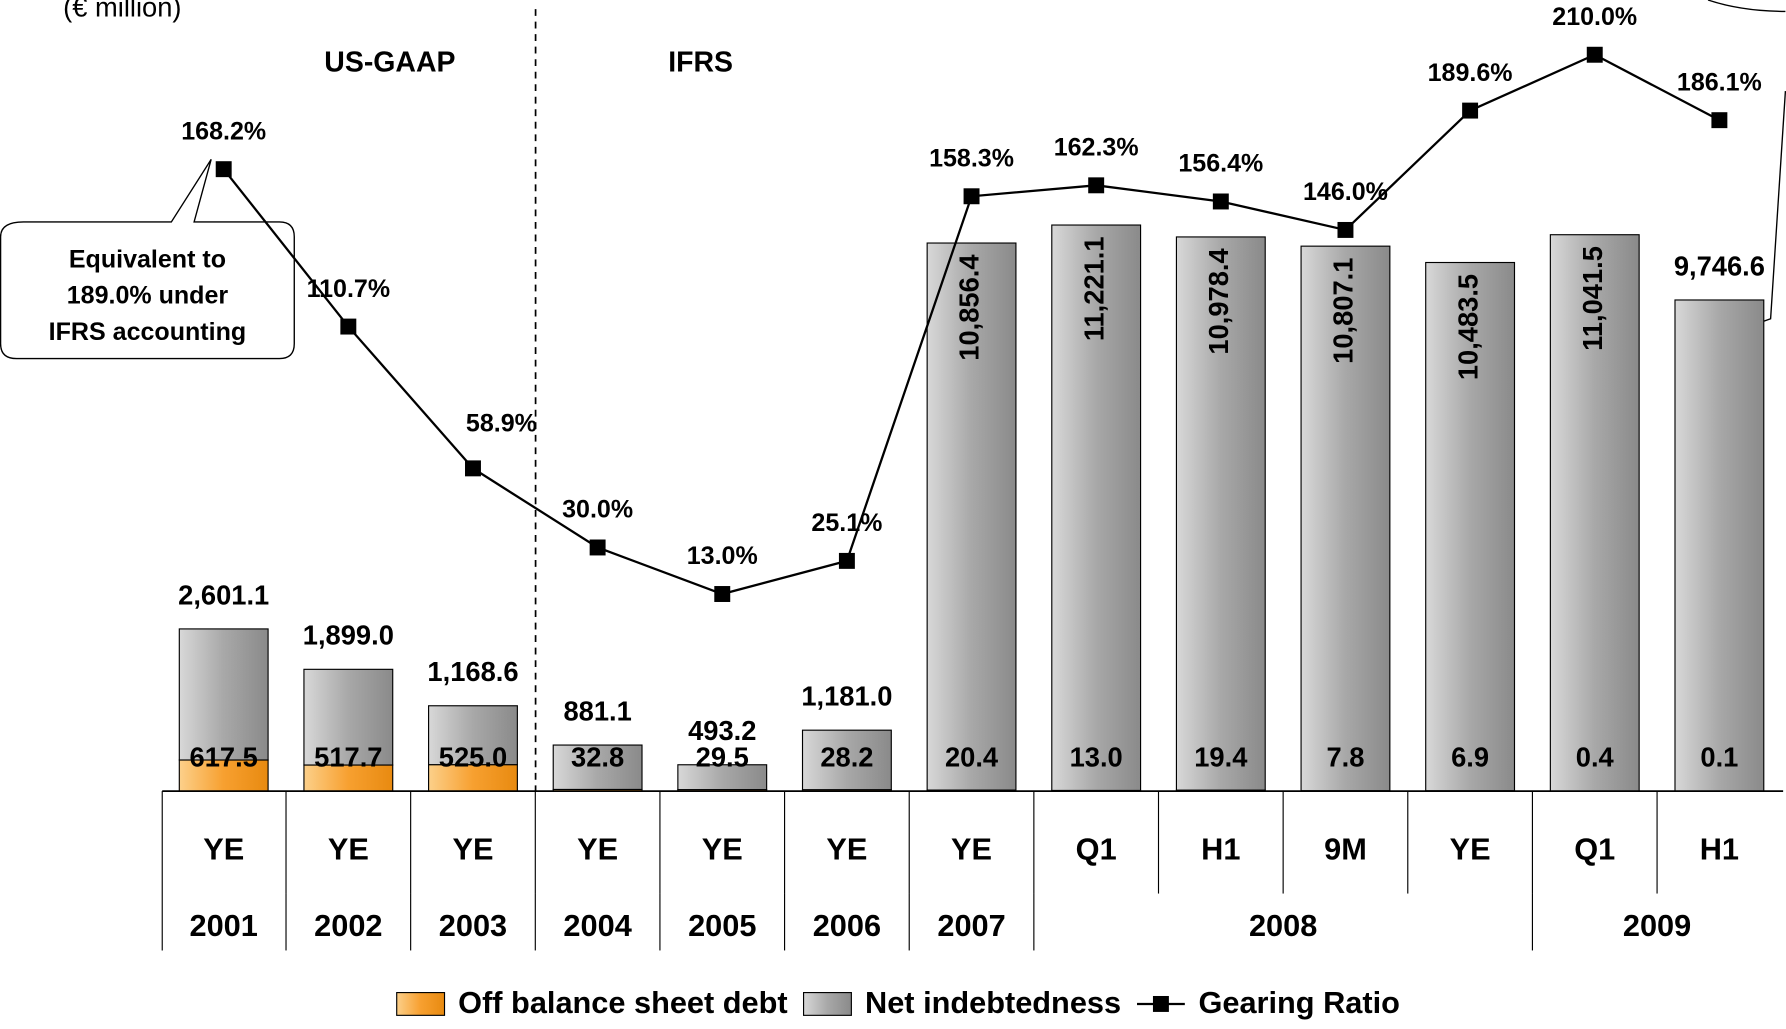 The height and width of the screenshot is (1029, 1786). What do you see at coordinates (597, 710) in the screenshot?
I see `net-debt-label: 881.1` at bounding box center [597, 710].